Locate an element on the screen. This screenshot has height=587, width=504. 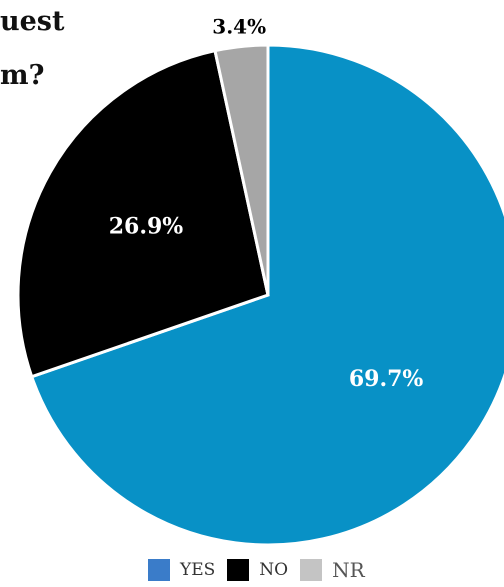
chart-legend: YES NO NR is located at coordinates (262, 570).